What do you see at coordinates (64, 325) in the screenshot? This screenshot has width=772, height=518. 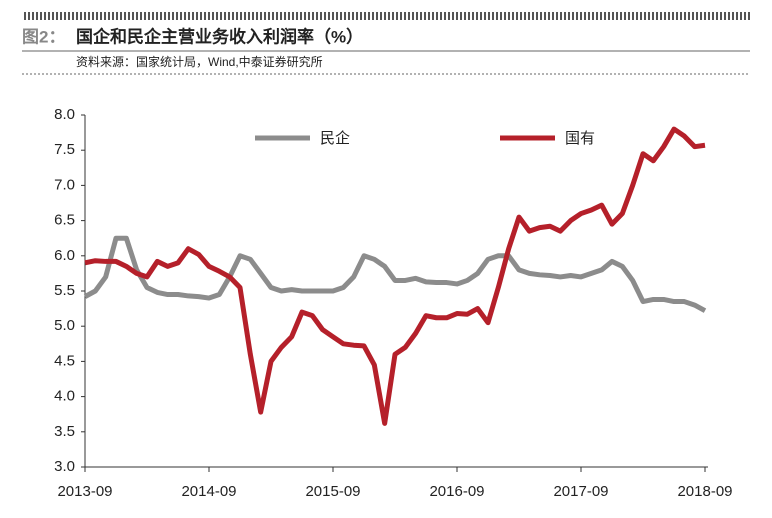 I see `y-tick-label: 5.0` at bounding box center [64, 325].